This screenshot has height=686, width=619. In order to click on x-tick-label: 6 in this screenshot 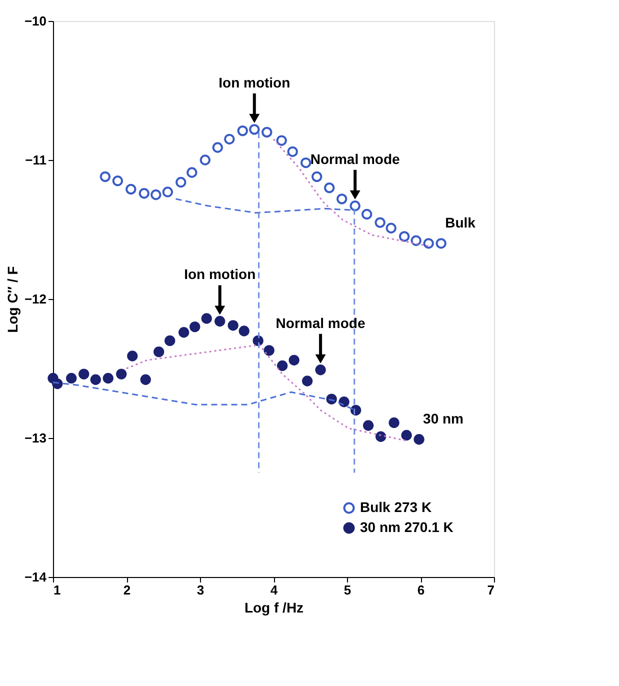, I will do `click(421, 590)`.